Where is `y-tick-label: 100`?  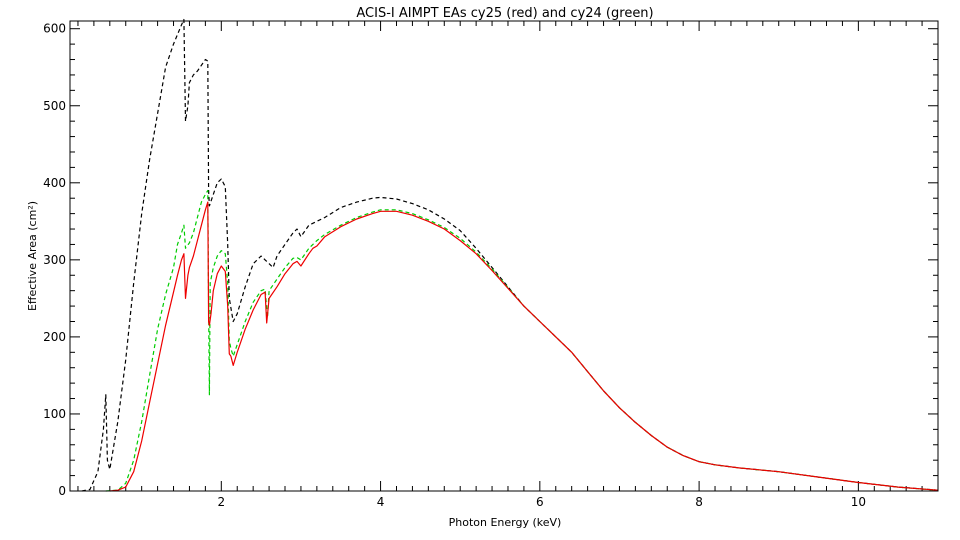
y-tick-label: 100 is located at coordinates (54, 414).